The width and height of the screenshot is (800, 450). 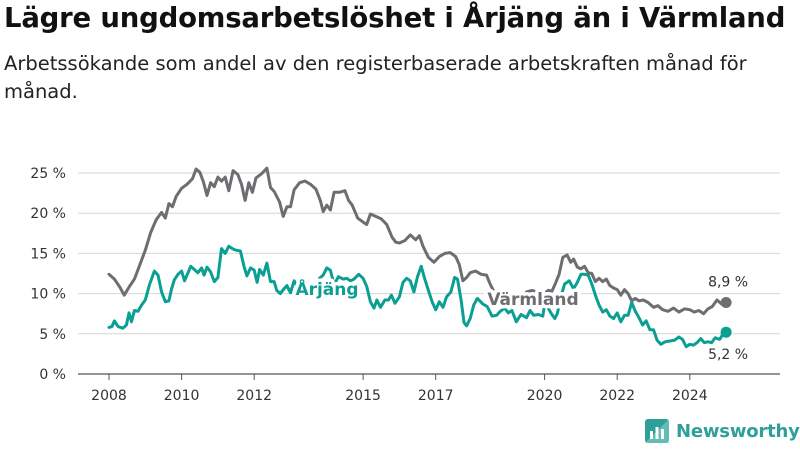 I want to click on end-label-arjang: 5,2 %, so click(x=728, y=355).